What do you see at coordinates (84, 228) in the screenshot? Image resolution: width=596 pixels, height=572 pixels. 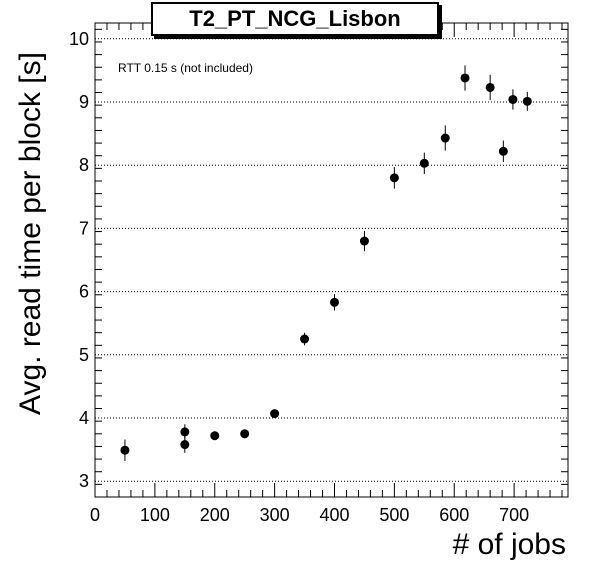 I see `y-tick-label: 7` at bounding box center [84, 228].